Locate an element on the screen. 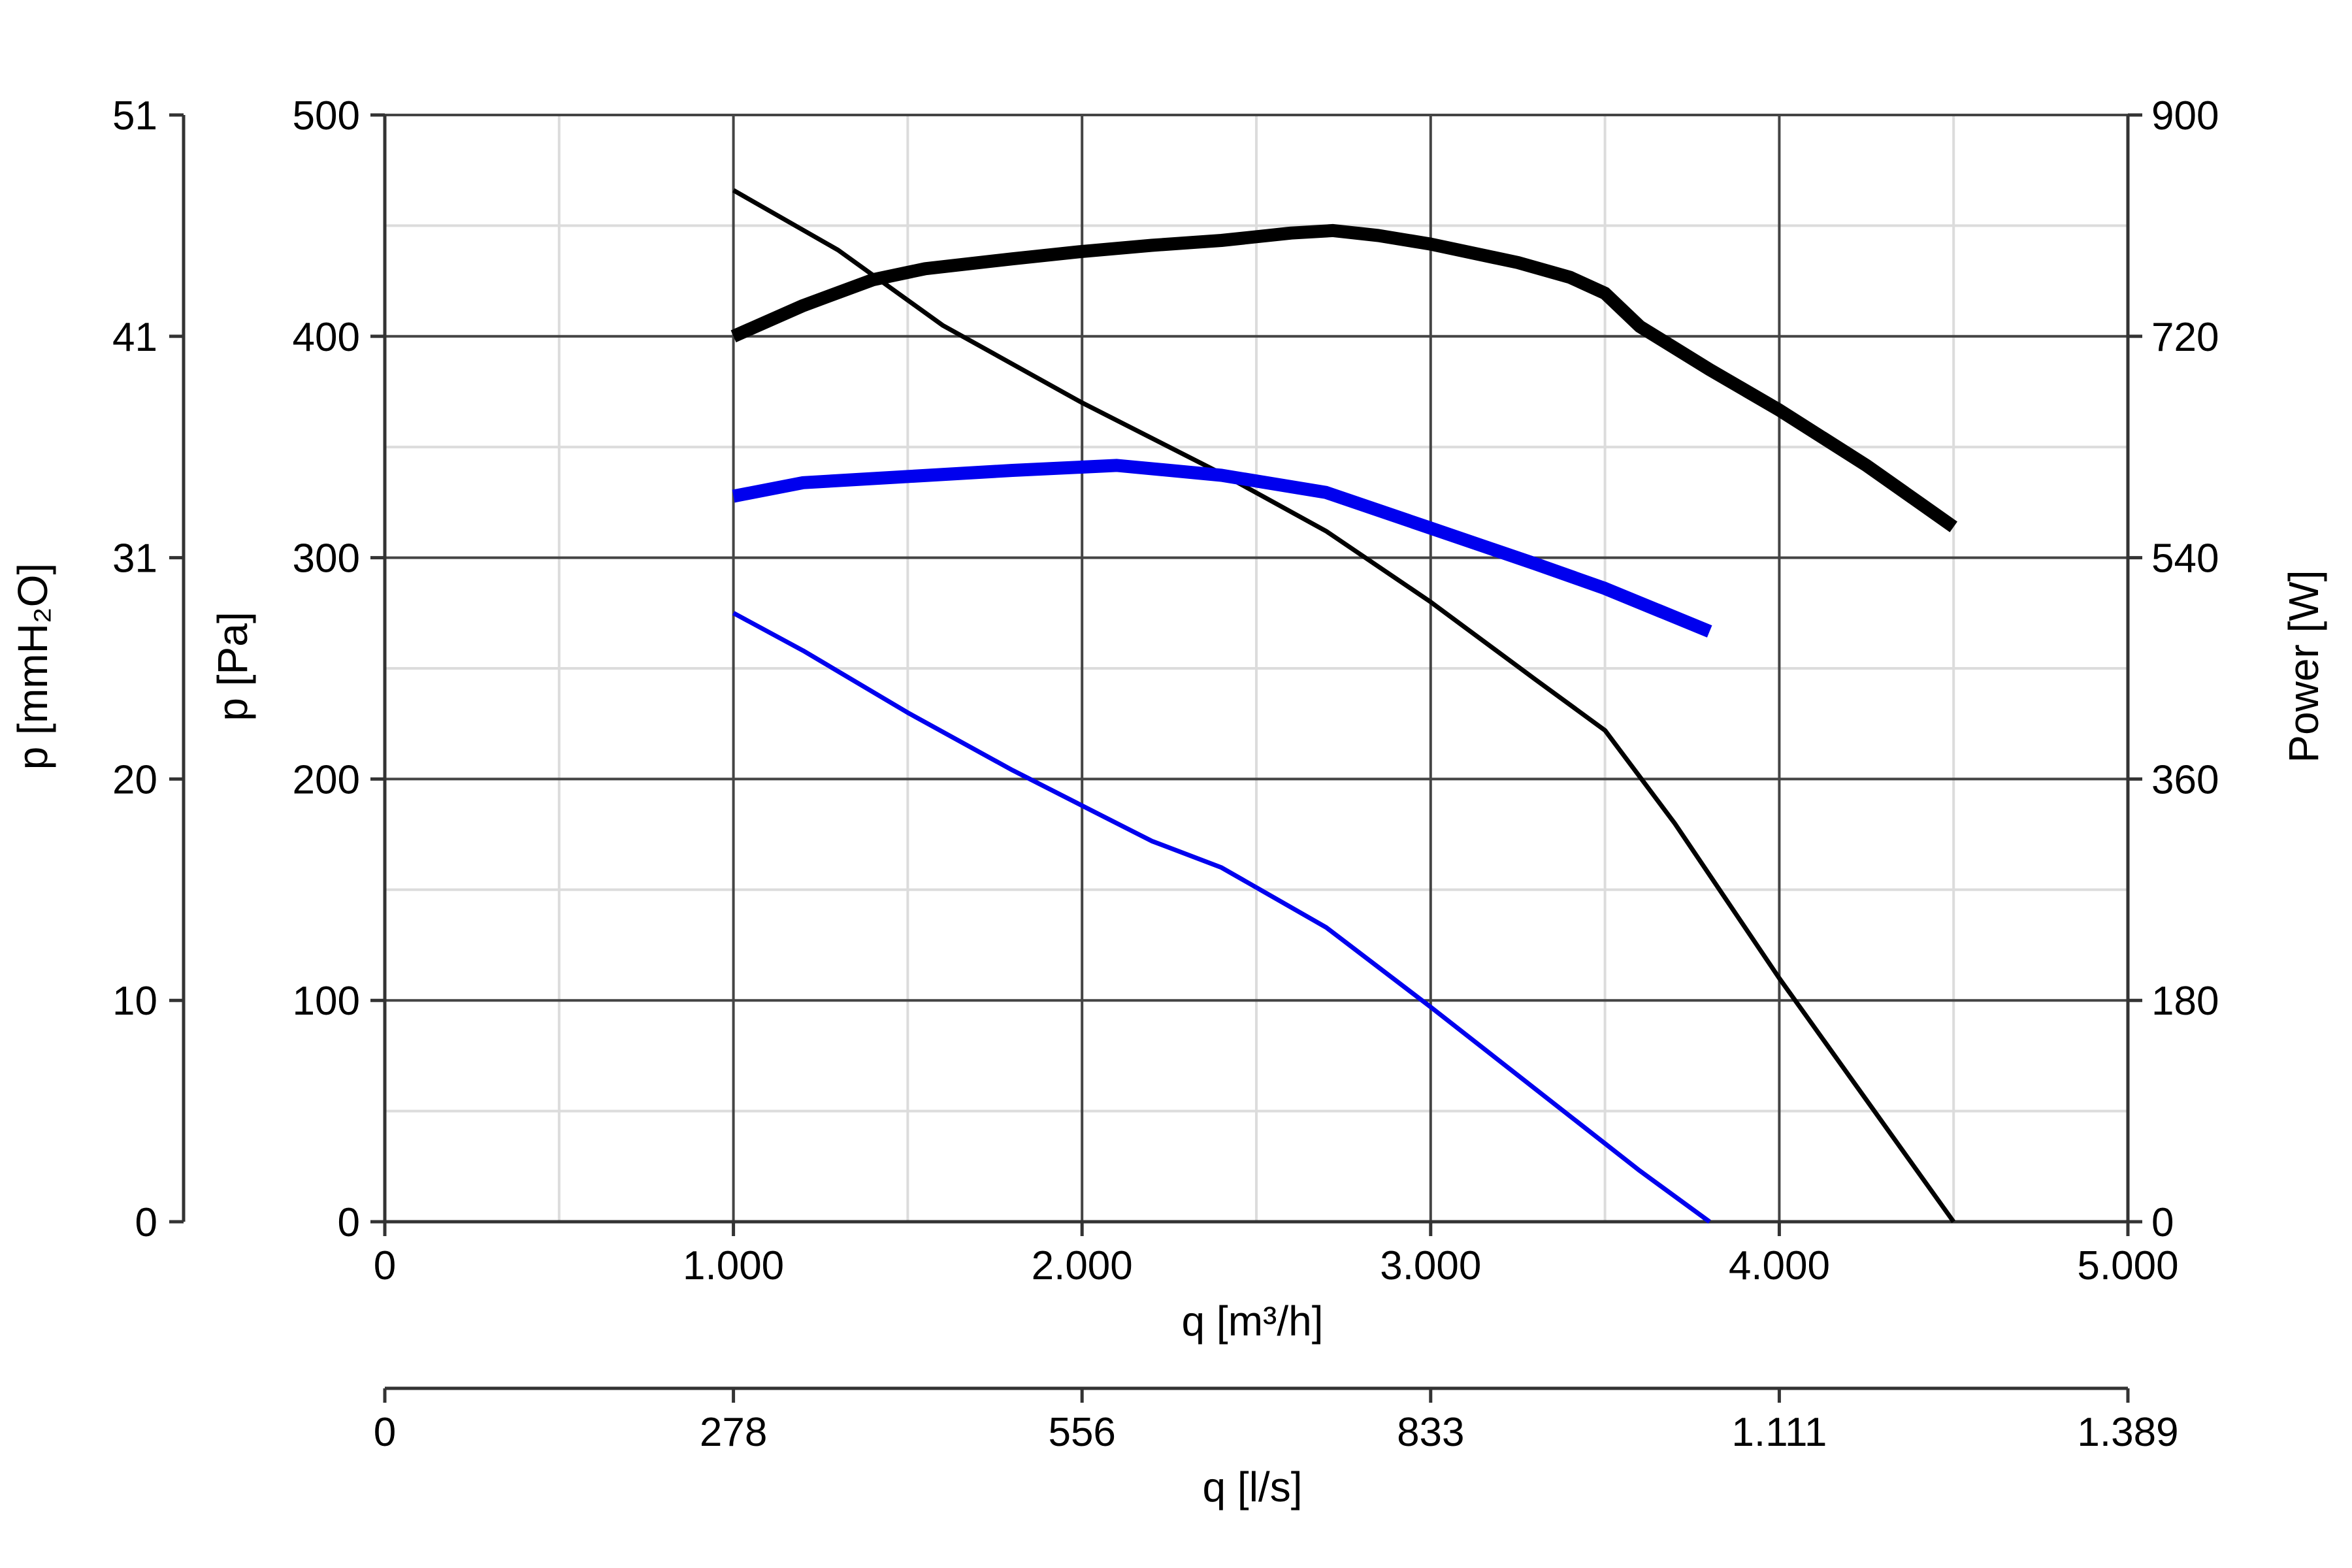 Image resolution: width=2352 pixels, height=1568 pixels. y2-tick-label: 0 is located at coordinates (146, 1222).